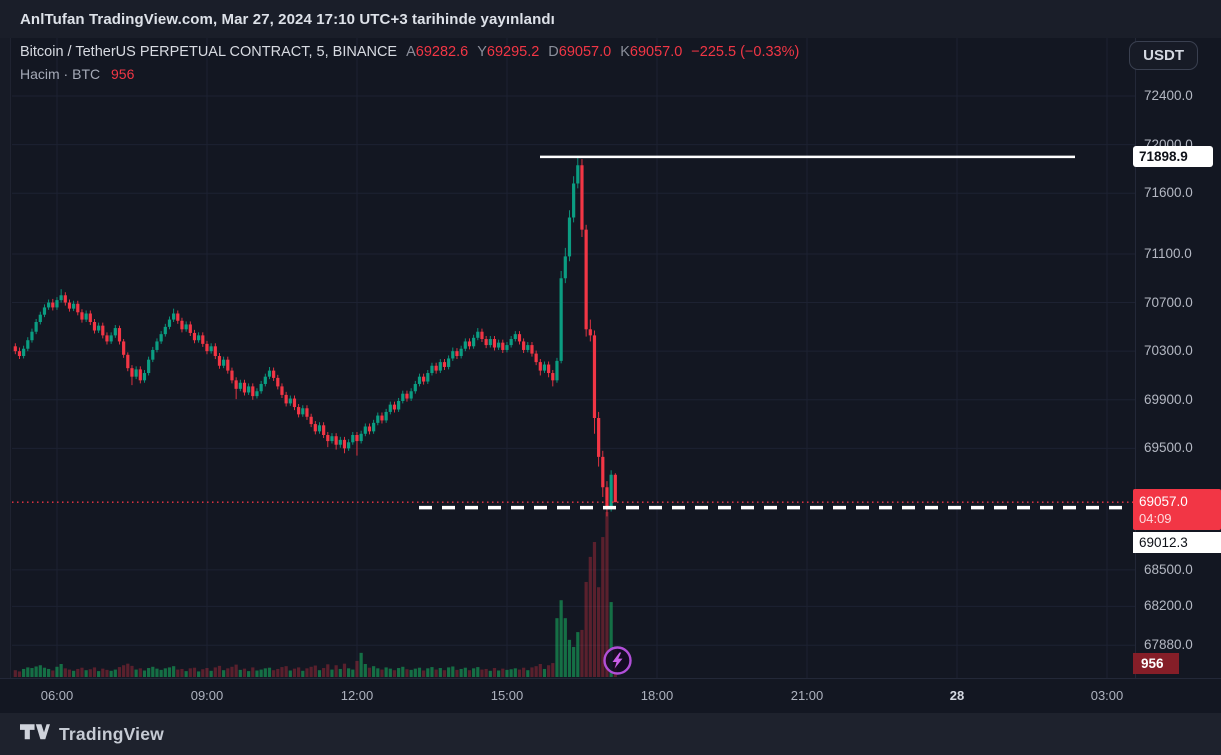 This screenshot has height=755, width=1221. Describe the element at coordinates (1155, 519) in the screenshot. I see `bar-countdown: 04:09` at that location.